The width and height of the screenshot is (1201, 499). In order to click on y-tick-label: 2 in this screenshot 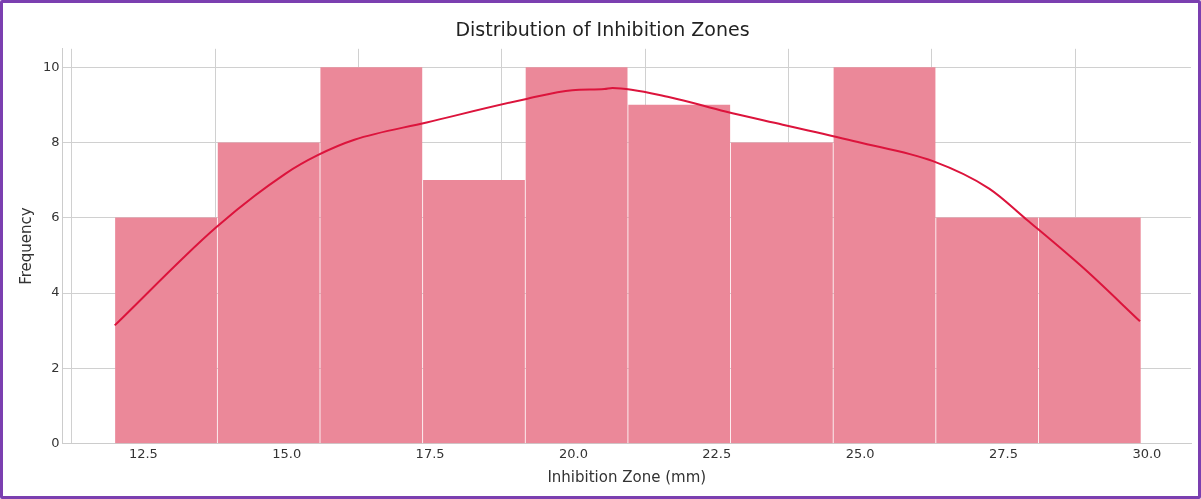, I will do `click(55, 367)`.